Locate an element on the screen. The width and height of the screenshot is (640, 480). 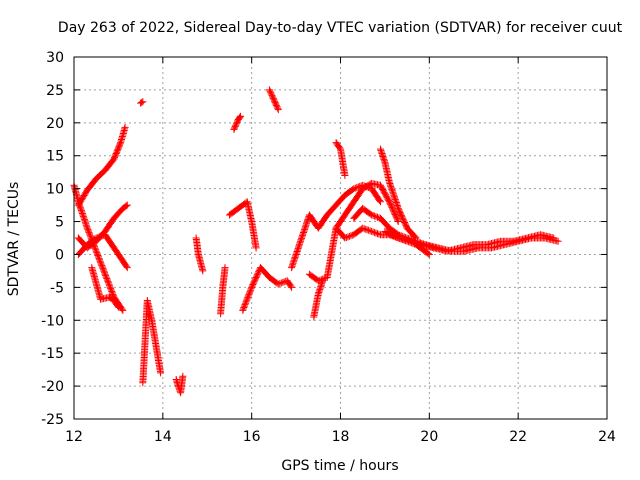
x-tick-label: 24 is located at coordinates (607, 437).